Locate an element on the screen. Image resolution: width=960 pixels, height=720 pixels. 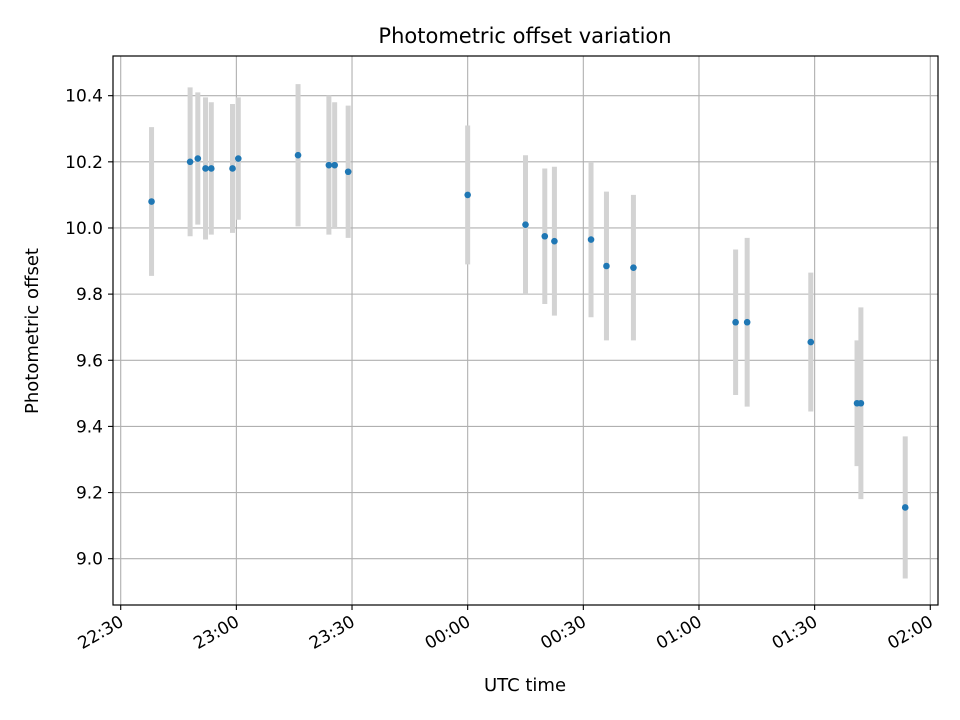
y-tick-label: 10.2 is located at coordinates (84, 163).